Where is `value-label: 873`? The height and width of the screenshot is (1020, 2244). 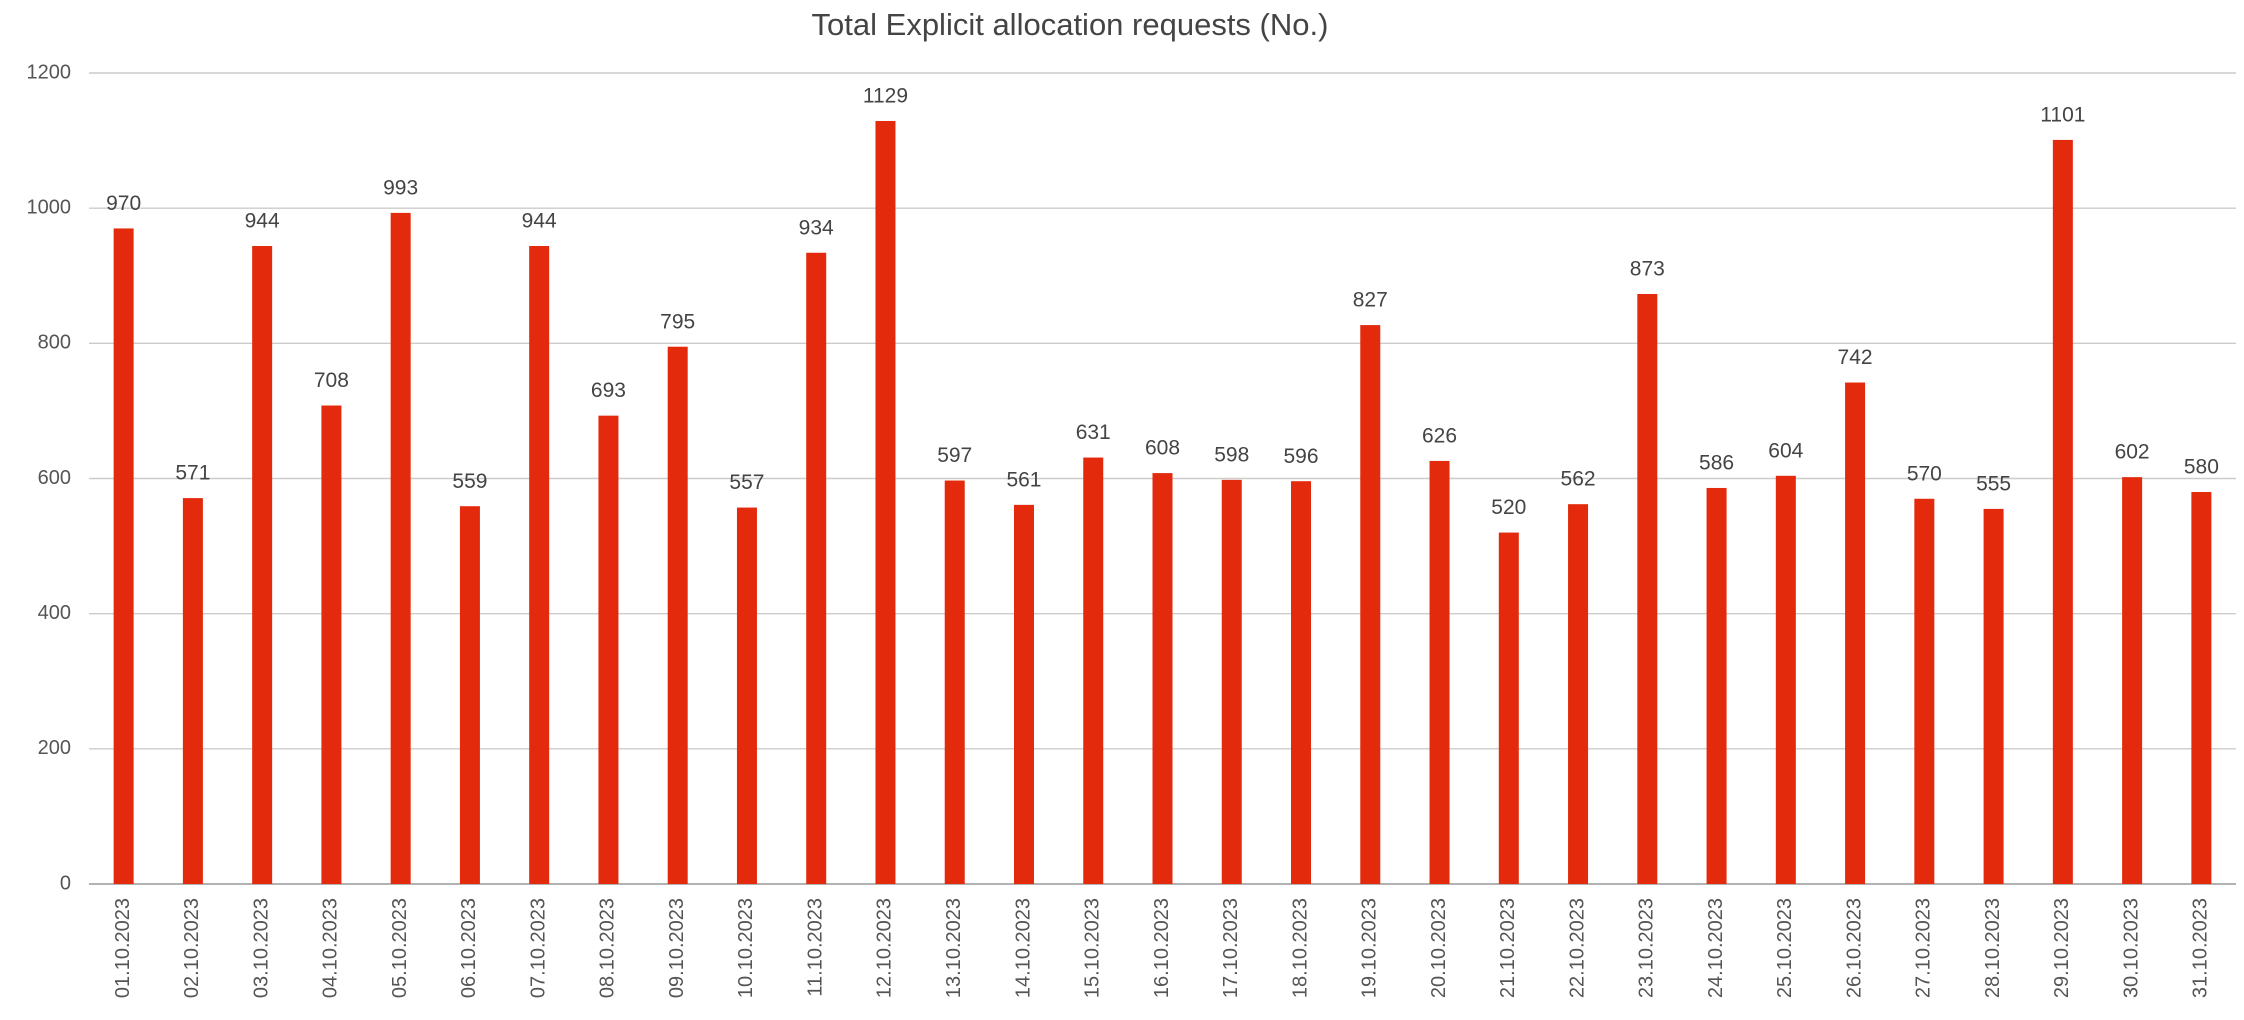
value-label: 873 is located at coordinates (1647, 269).